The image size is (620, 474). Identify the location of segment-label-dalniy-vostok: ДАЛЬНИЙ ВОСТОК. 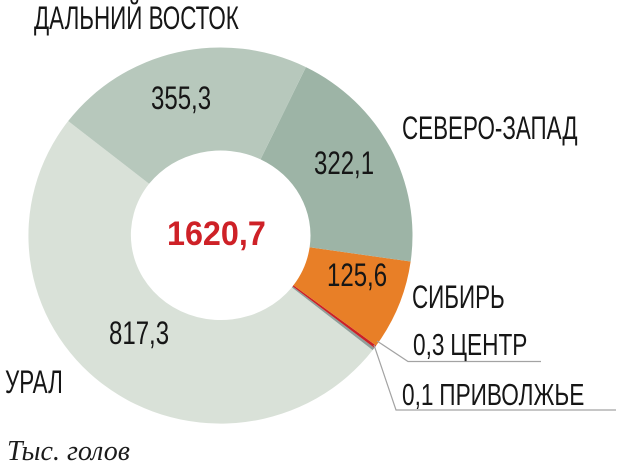
(136, 18).